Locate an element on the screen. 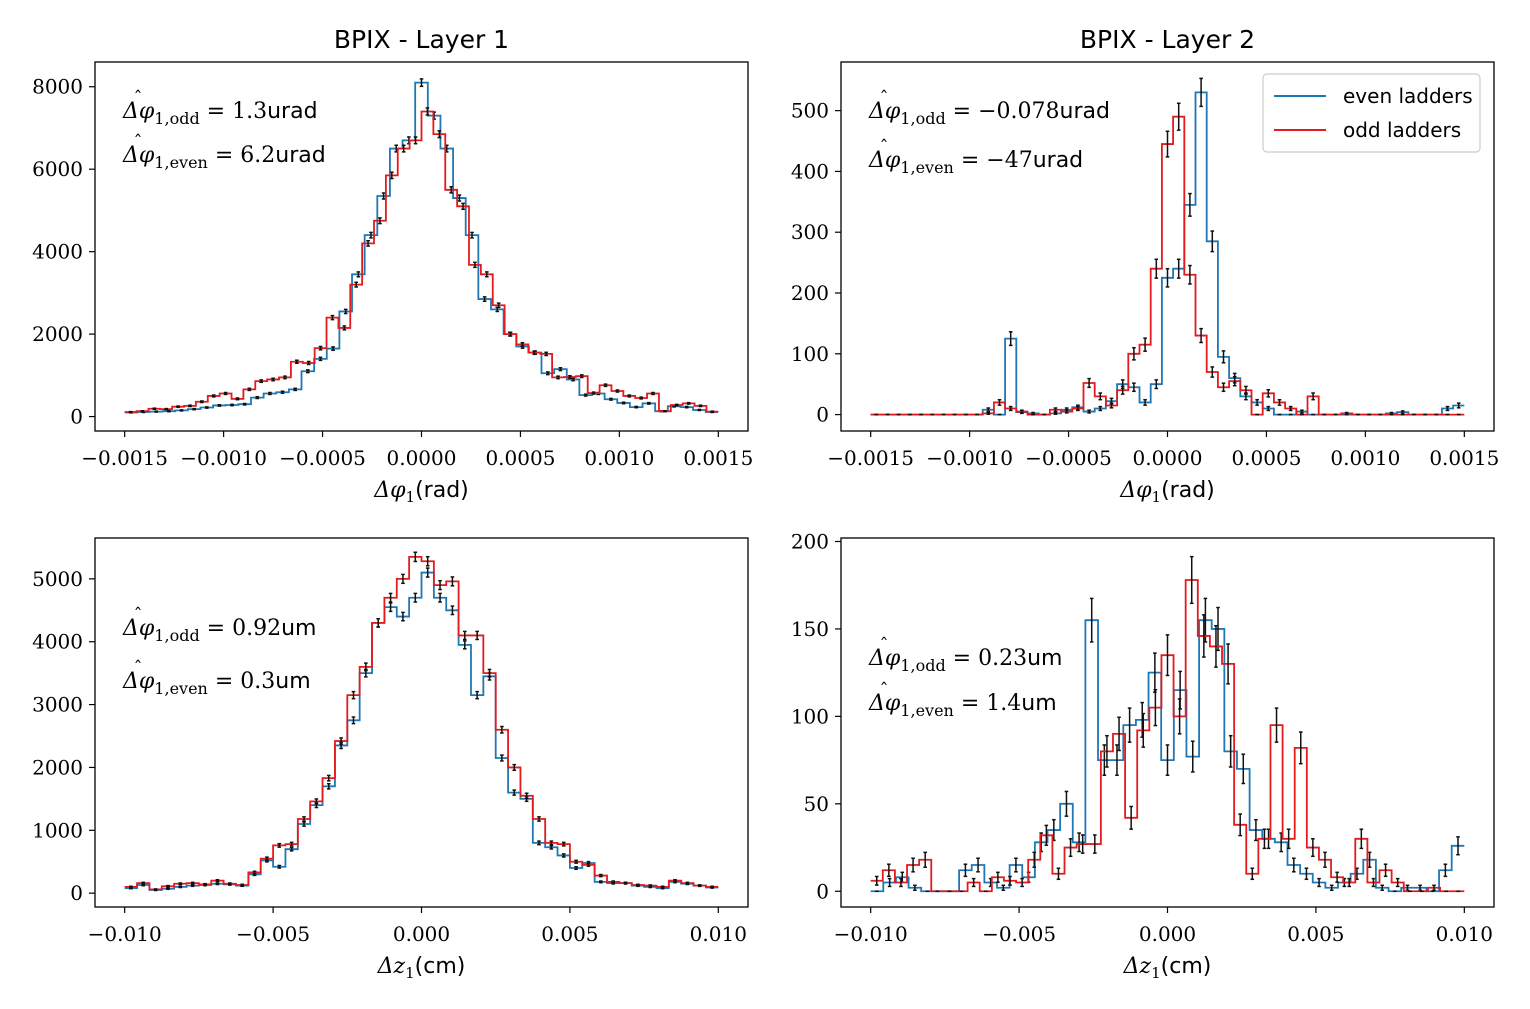 The image size is (1530, 1009). x-tick-label: −0.010 is located at coordinates (871, 934).